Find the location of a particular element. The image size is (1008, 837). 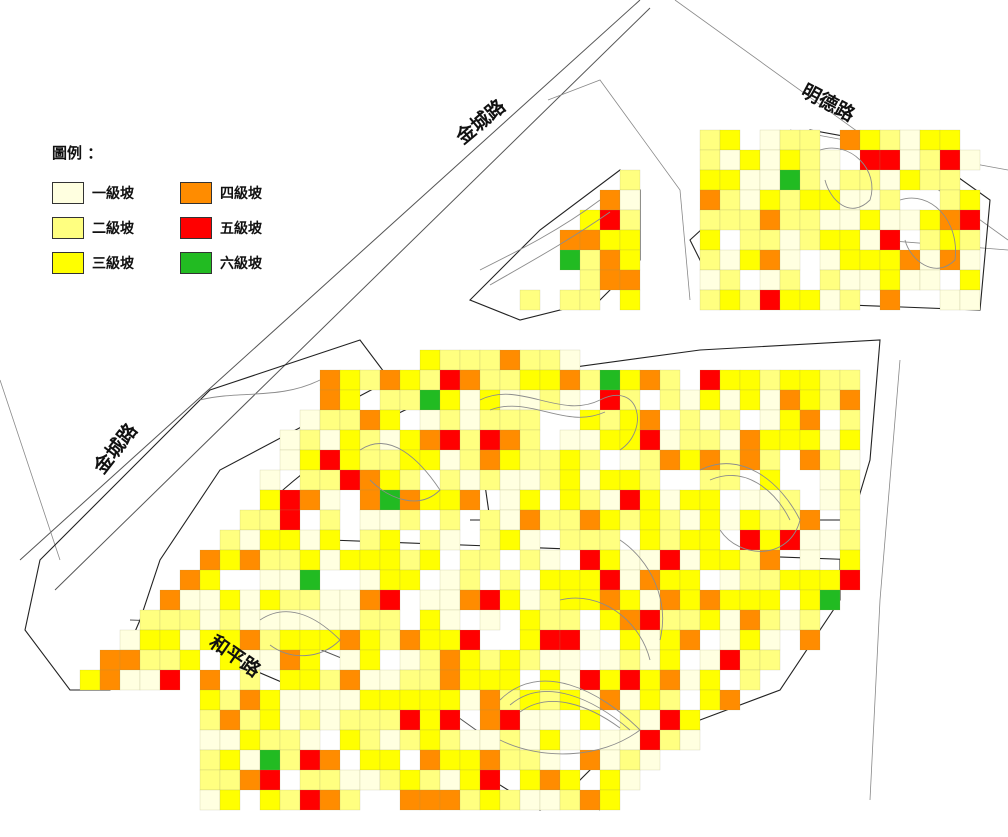

road-label-jincheng-top: 金城路 is located at coordinates (481, 122).